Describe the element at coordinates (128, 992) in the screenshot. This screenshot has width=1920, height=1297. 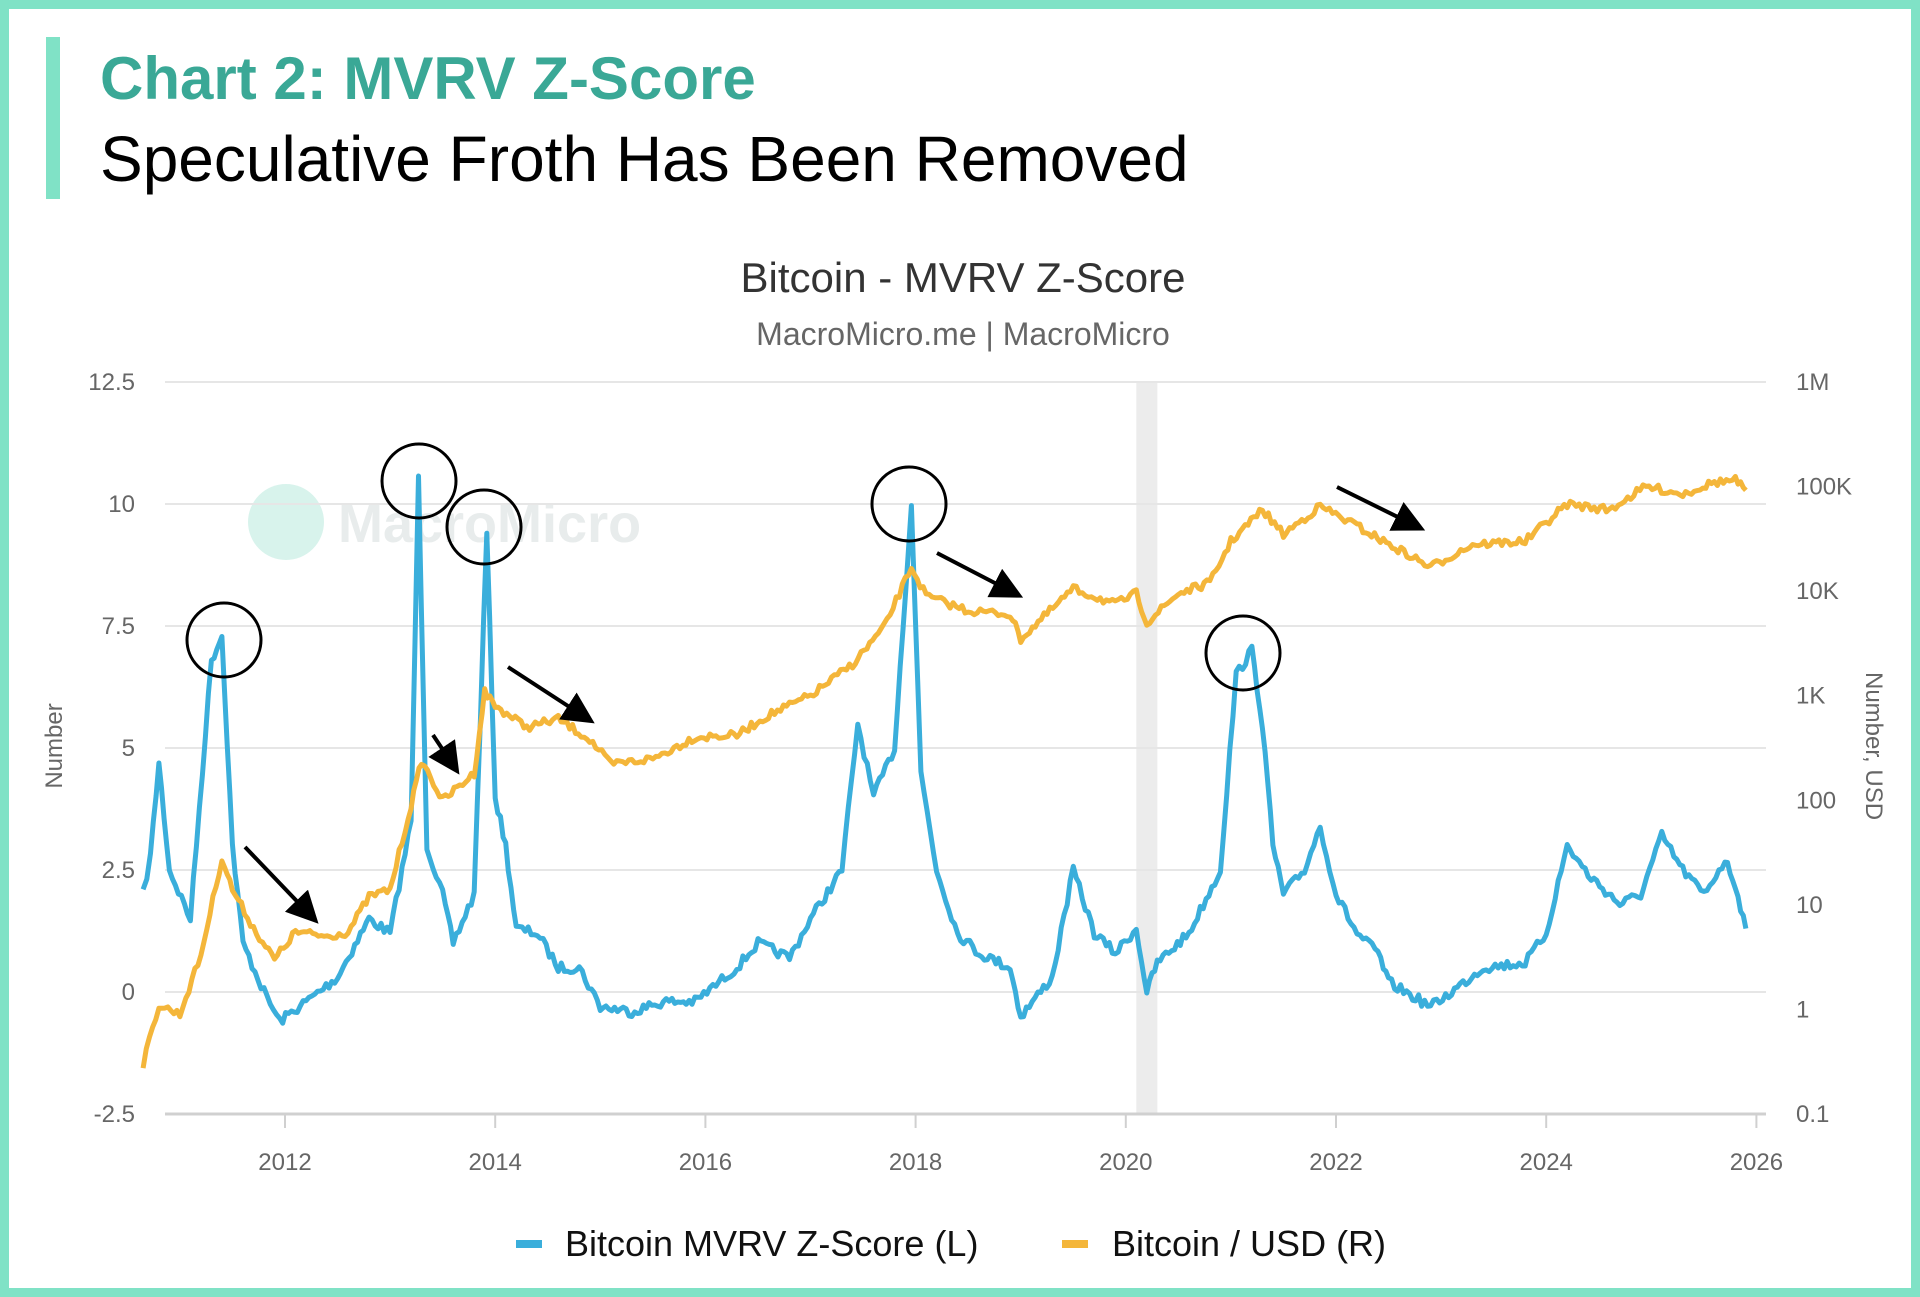
I see `left-tick-label: 0` at that location.